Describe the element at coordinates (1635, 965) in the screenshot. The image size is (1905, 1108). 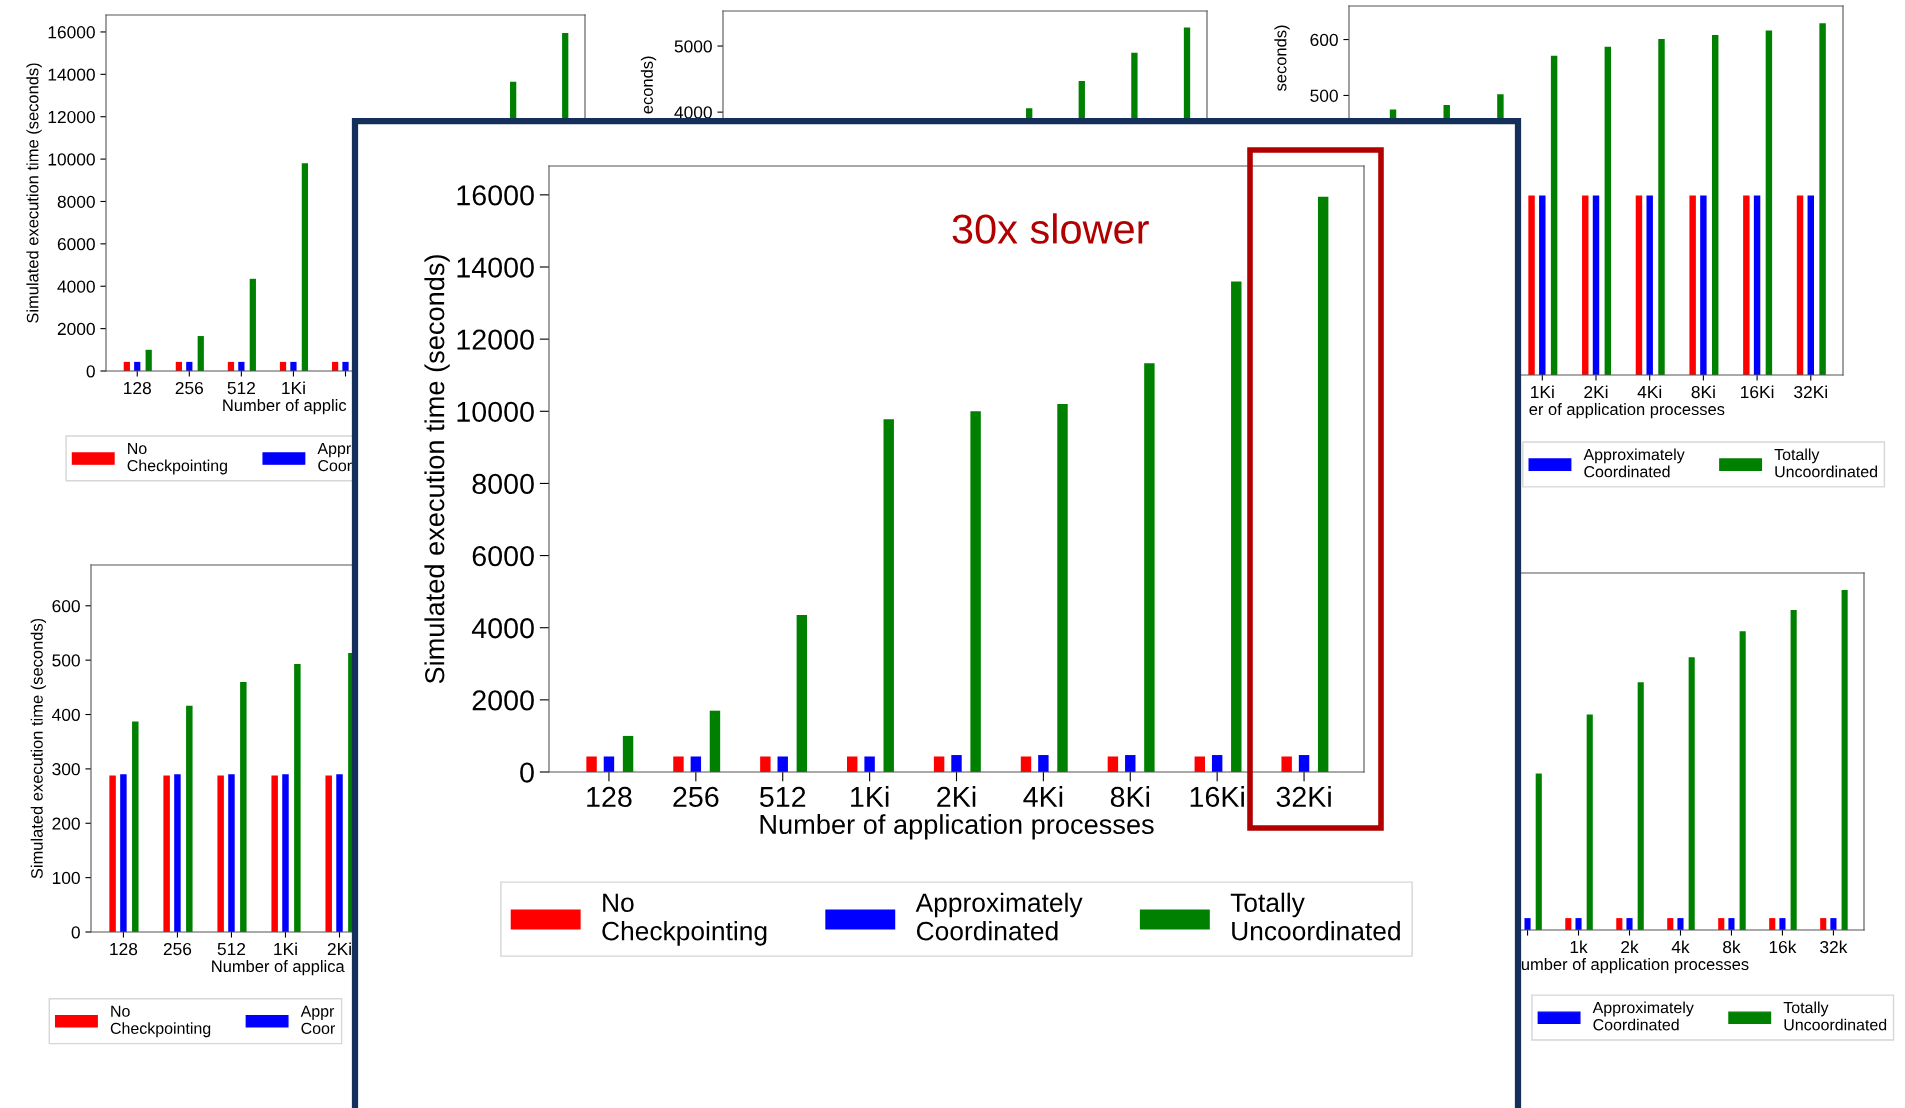
I see `x-axis-title: umber of application processes` at that location.